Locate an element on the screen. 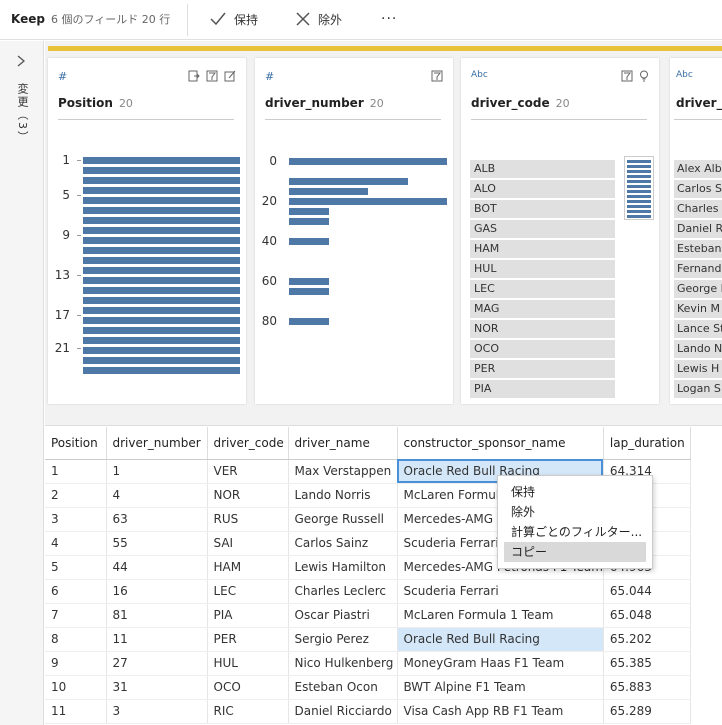 The image size is (722, 725). edit-icon is located at coordinates (230, 76).